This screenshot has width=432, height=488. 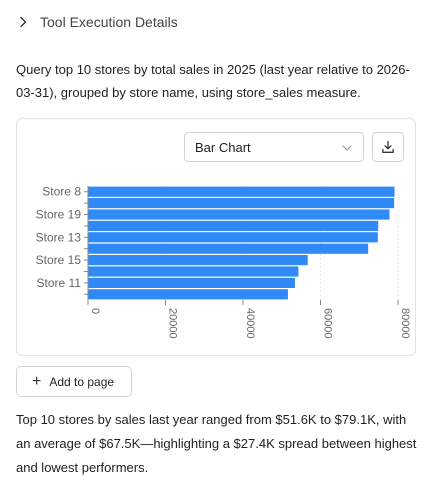 I want to click on x-tick-label: 0, so click(x=95, y=311).